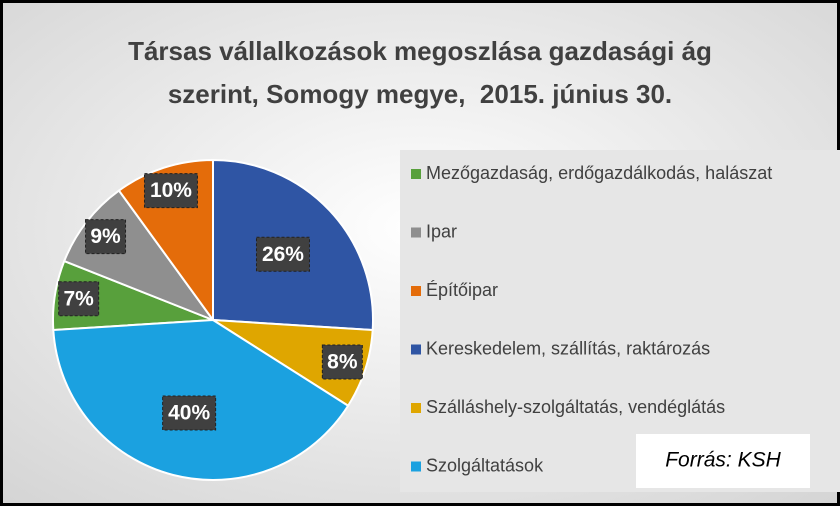 The height and width of the screenshot is (506, 840). I want to click on source: Forrás: KSH, so click(723, 460).